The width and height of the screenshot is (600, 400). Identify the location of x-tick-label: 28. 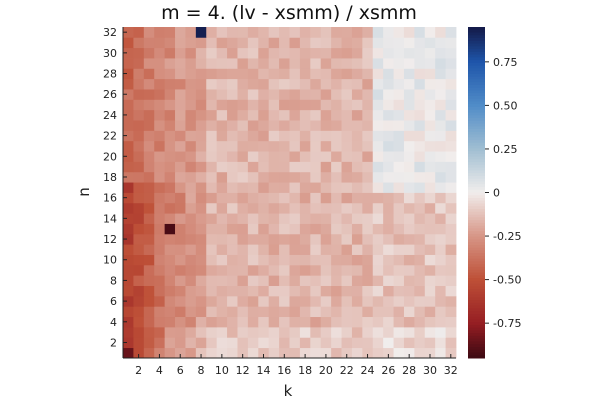
(409, 370).